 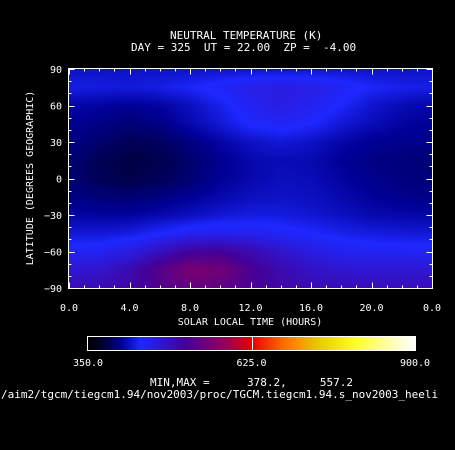 I want to click on colorbar-labels: 350.0 625.0 900.0, so click(x=251, y=353).